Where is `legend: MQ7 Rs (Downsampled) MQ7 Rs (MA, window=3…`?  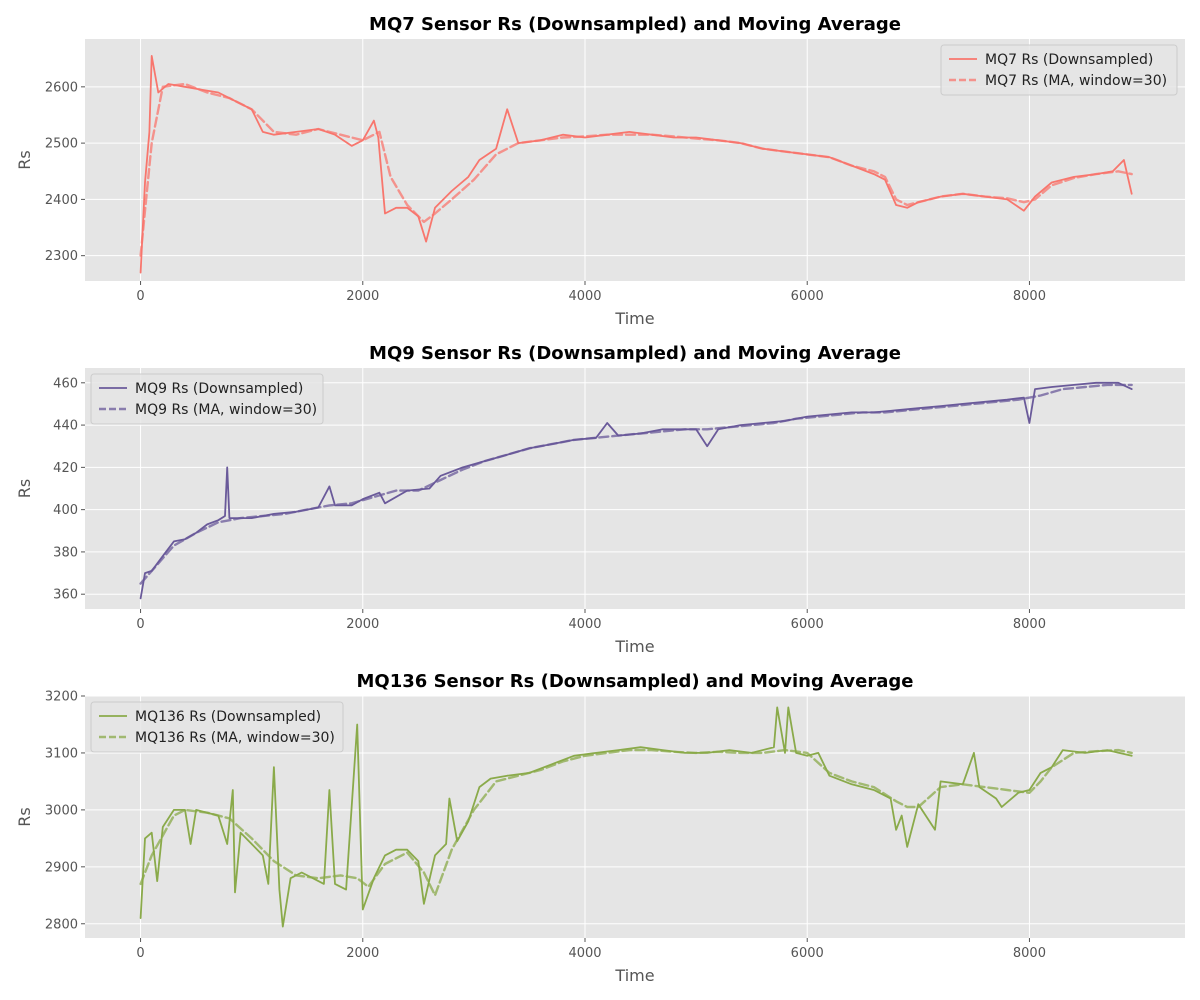
legend: MQ7 Rs (Downsampled) MQ7 Rs (MA, window=3… is located at coordinates (1059, 70).